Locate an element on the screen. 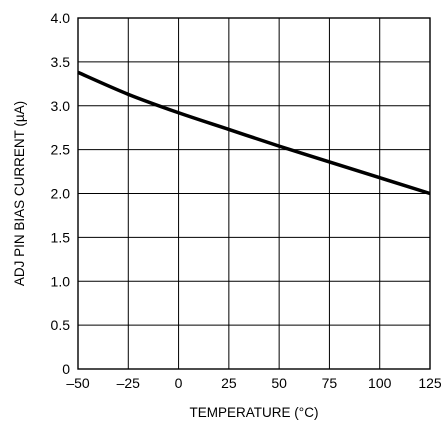 The image size is (441, 423). y-tick-label: 2.5 is located at coordinates (61, 150).